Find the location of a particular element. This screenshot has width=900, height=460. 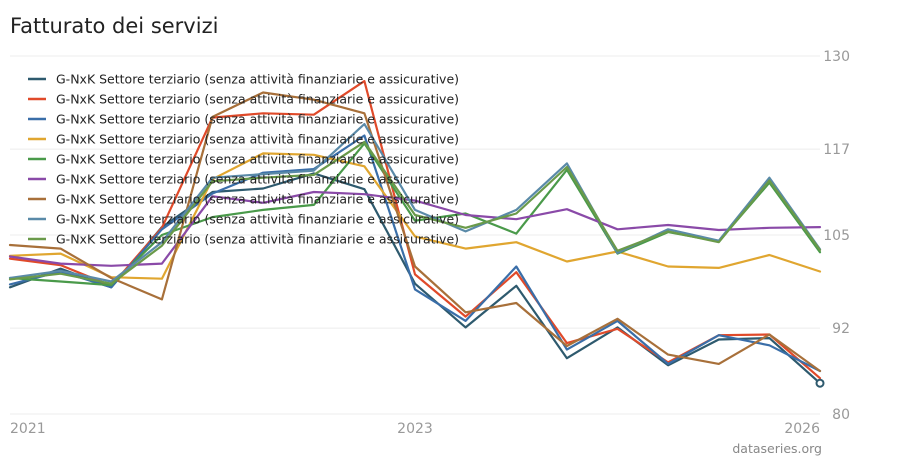

y-tick-labels: 80 92 105 117 130 is located at coordinates (836, 236).